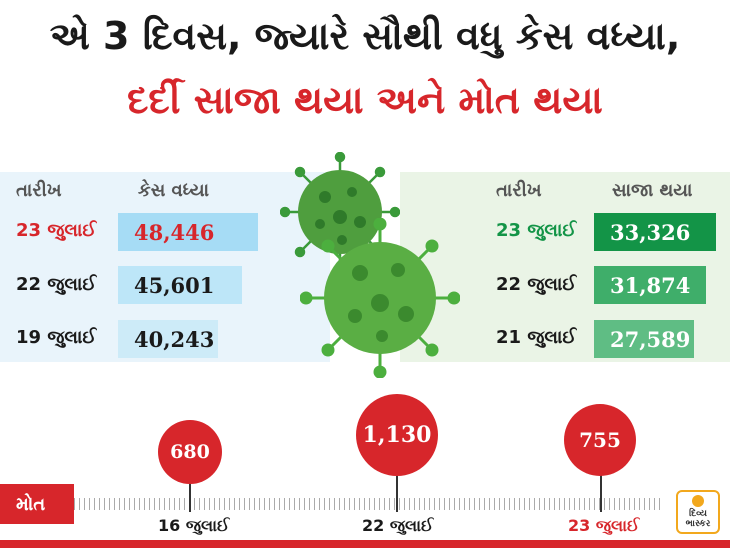  What do you see at coordinates (188, 232) in the screenshot?
I see `cases-bar-1: 48,446` at bounding box center [188, 232].